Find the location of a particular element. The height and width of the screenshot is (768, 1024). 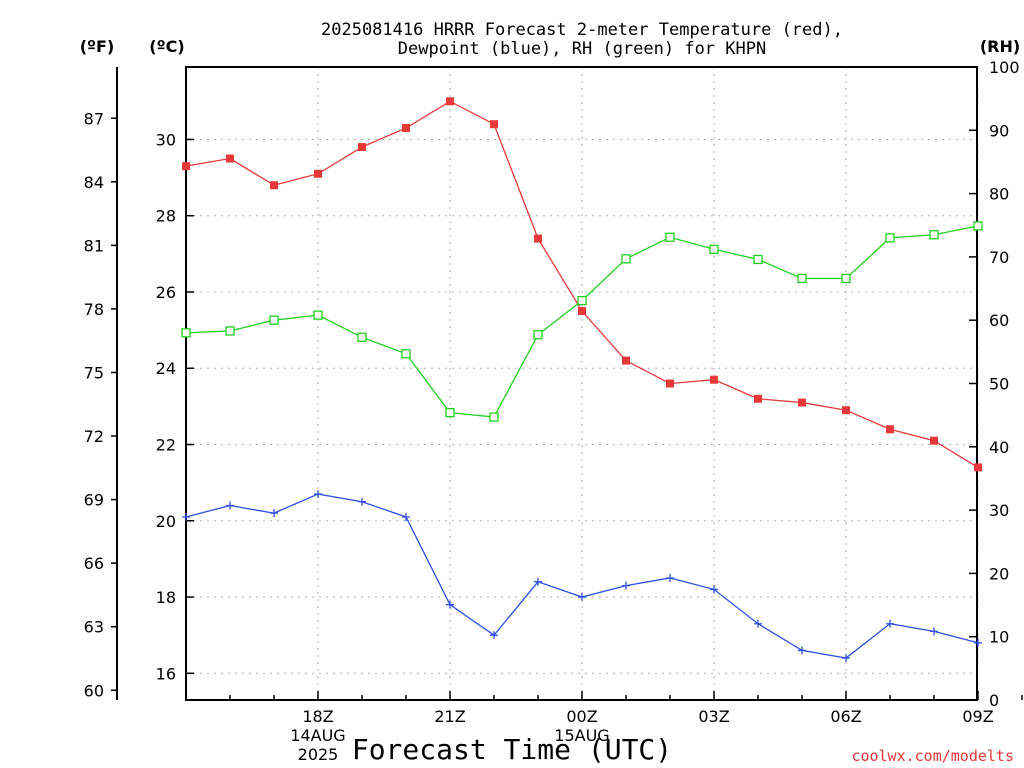

rh-tick-label: 30 is located at coordinates (999, 510).